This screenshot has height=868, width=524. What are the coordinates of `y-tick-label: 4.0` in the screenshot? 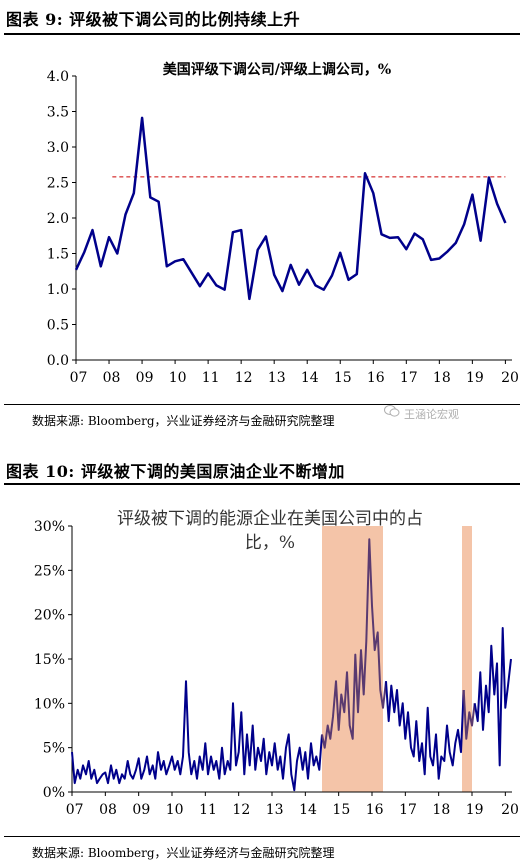 It's located at (58, 77).